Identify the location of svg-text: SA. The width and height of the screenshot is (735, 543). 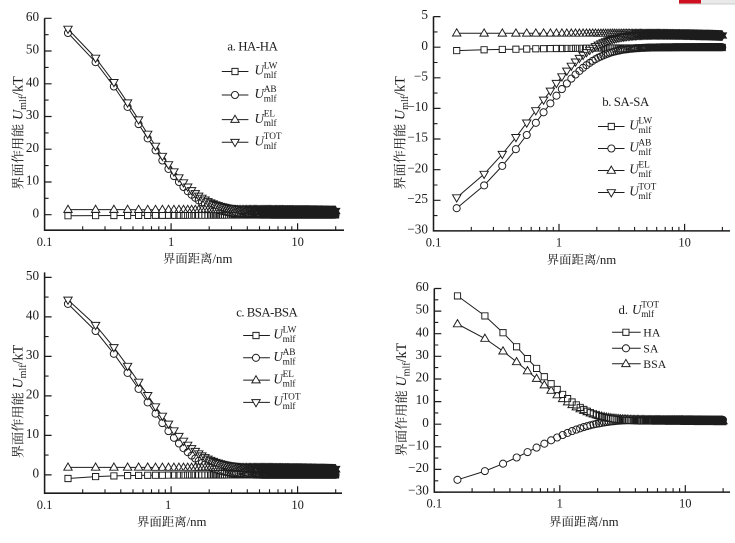
(651, 348).